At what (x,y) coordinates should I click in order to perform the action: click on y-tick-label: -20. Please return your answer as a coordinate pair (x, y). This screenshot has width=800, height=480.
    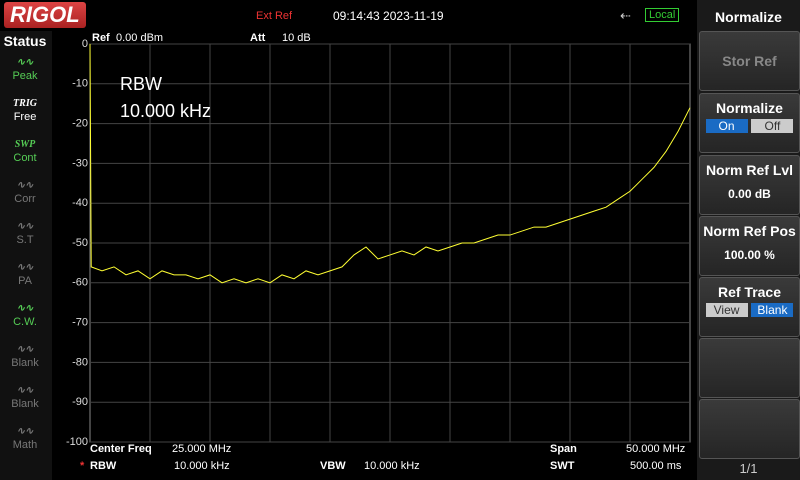
    Looking at the image, I should click on (80, 124).